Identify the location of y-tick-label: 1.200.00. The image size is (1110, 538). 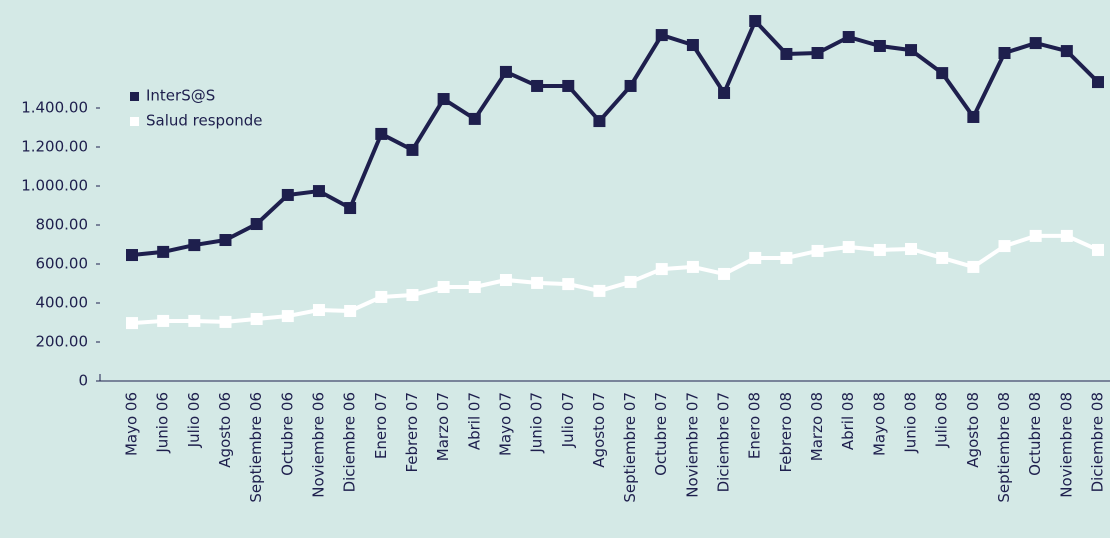
(54, 147).